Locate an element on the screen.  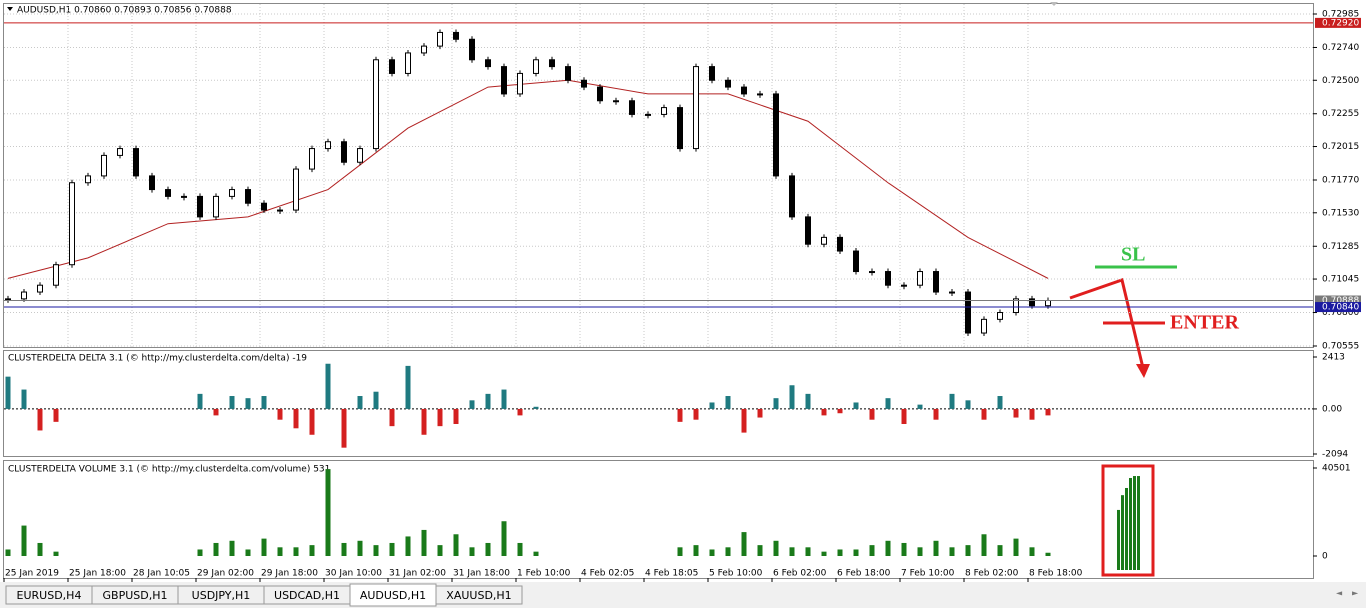
tab-label: GBPUSD,H1 is located at coordinates (135, 595).